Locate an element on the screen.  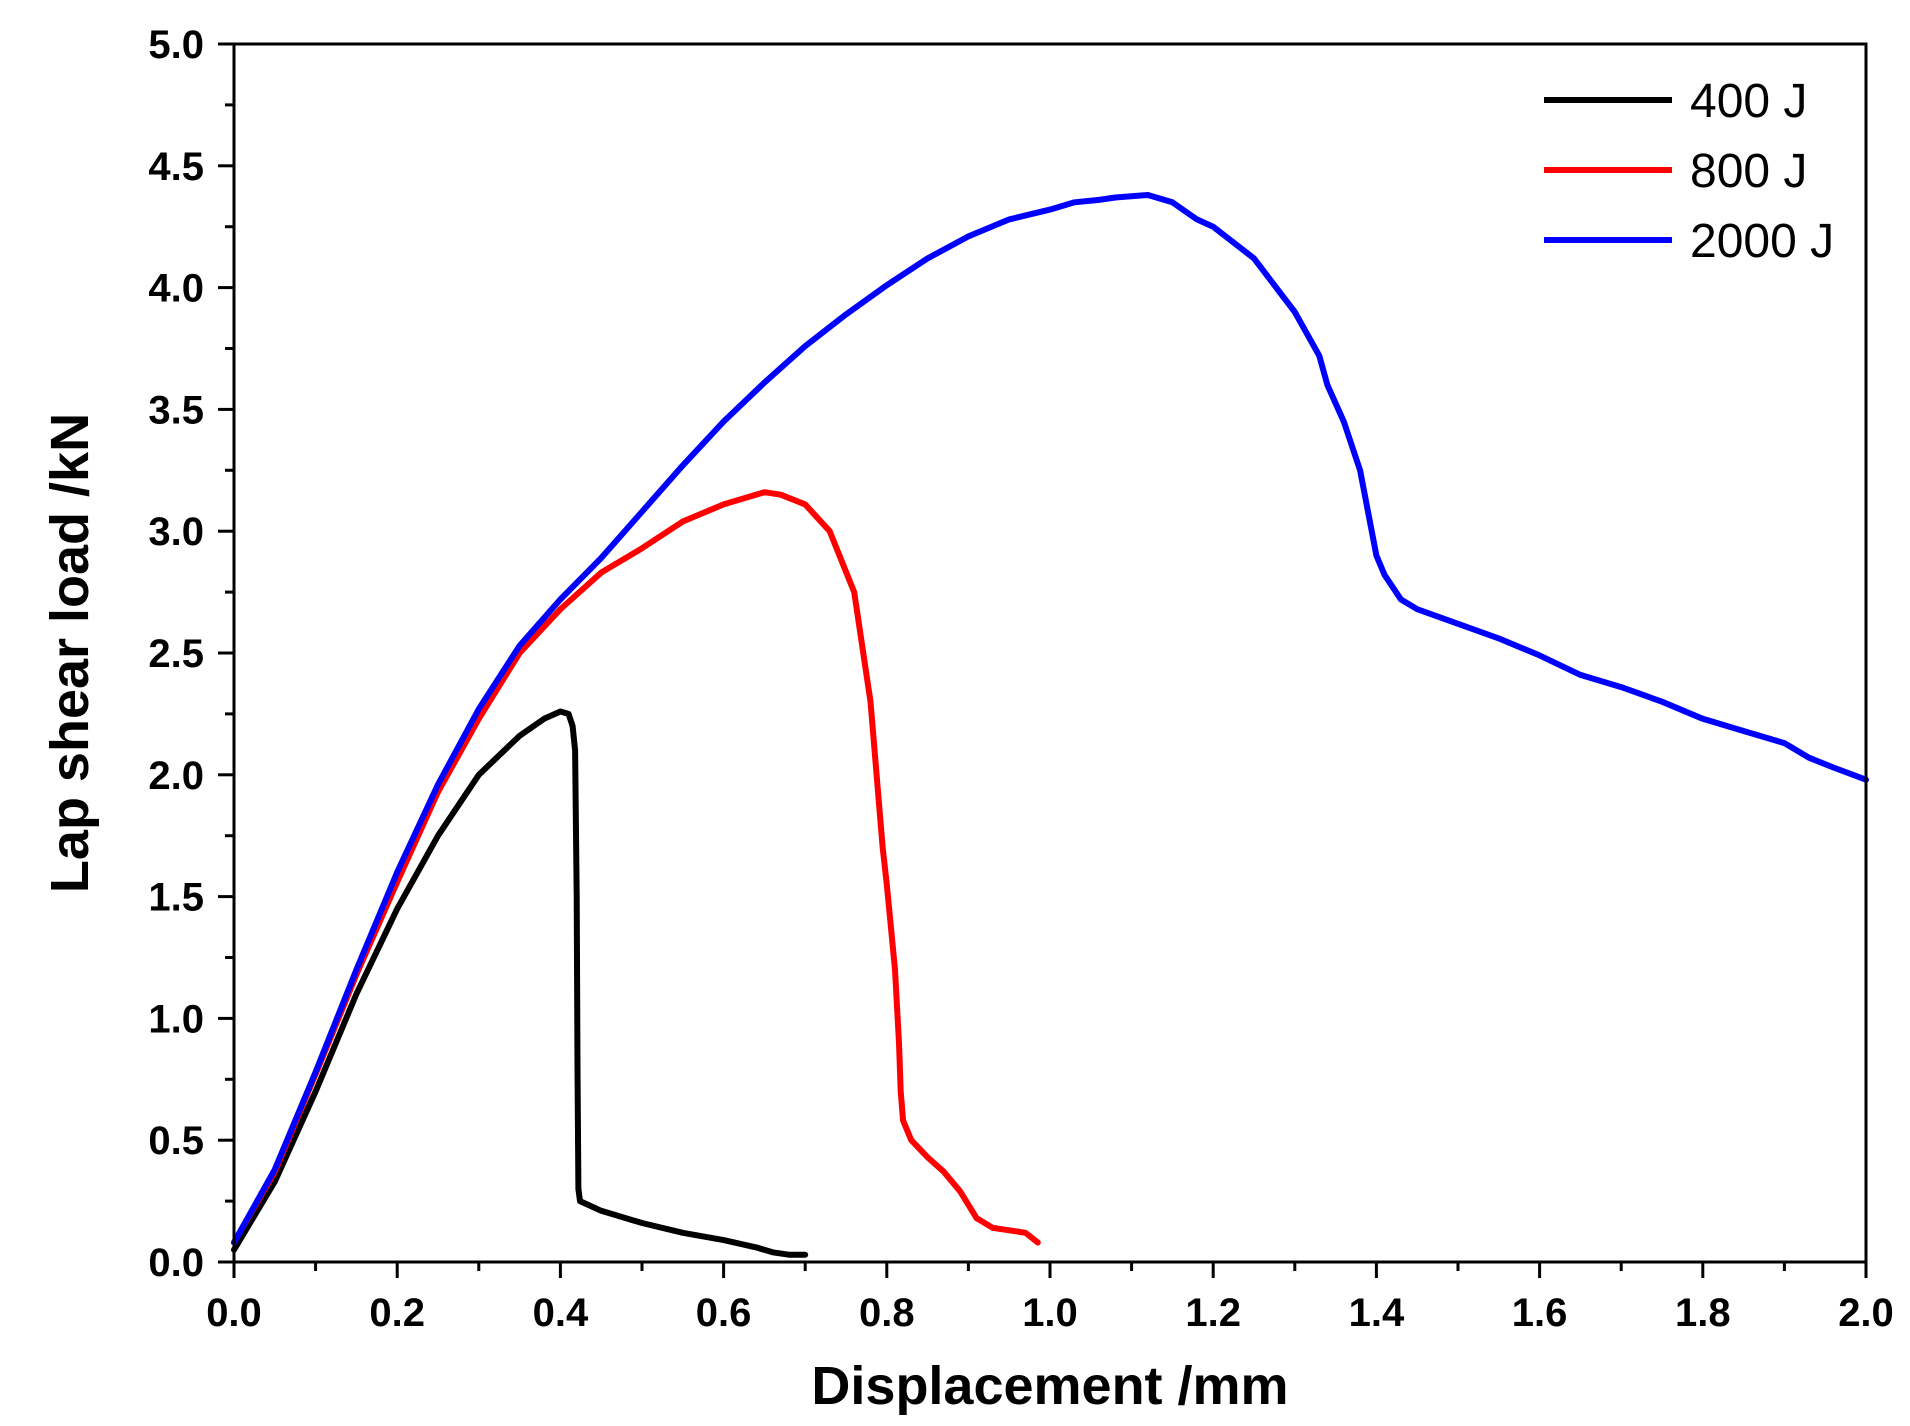
y-tick-label: 3.0 is located at coordinates (176, 532).